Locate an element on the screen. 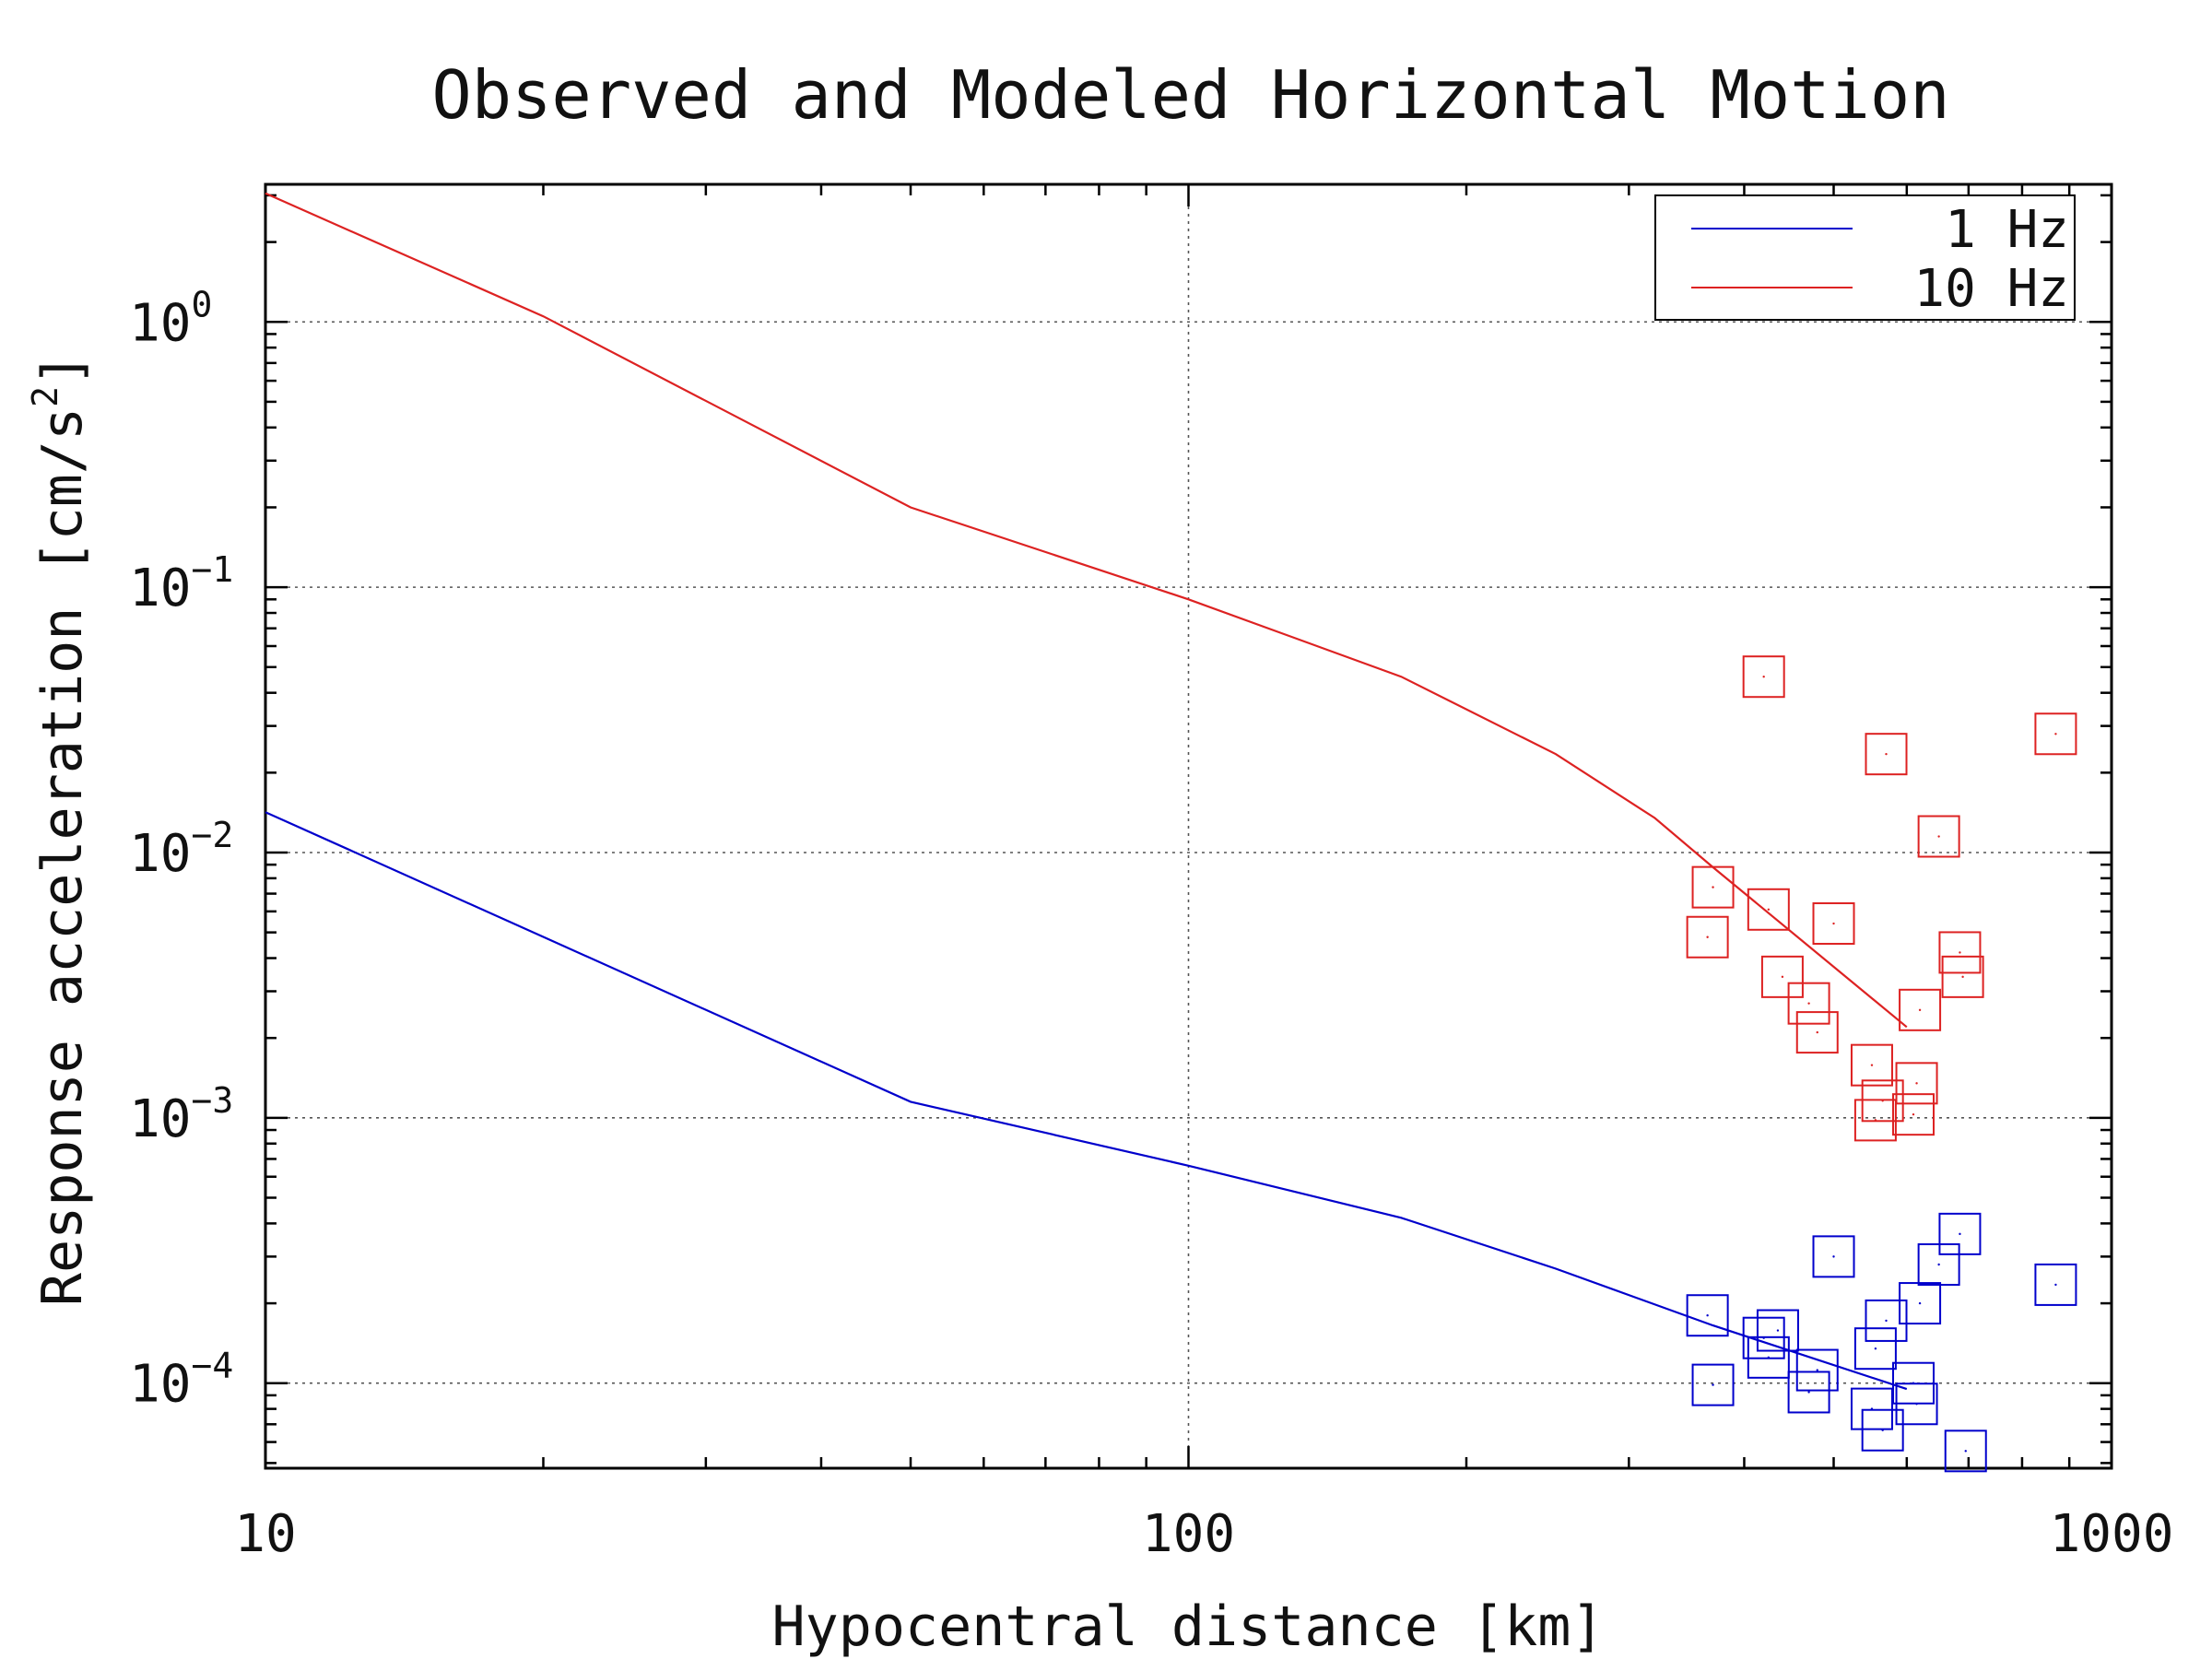  y-axis-label: Response acceleration [cm/s2] is located at coordinates (60, 829).